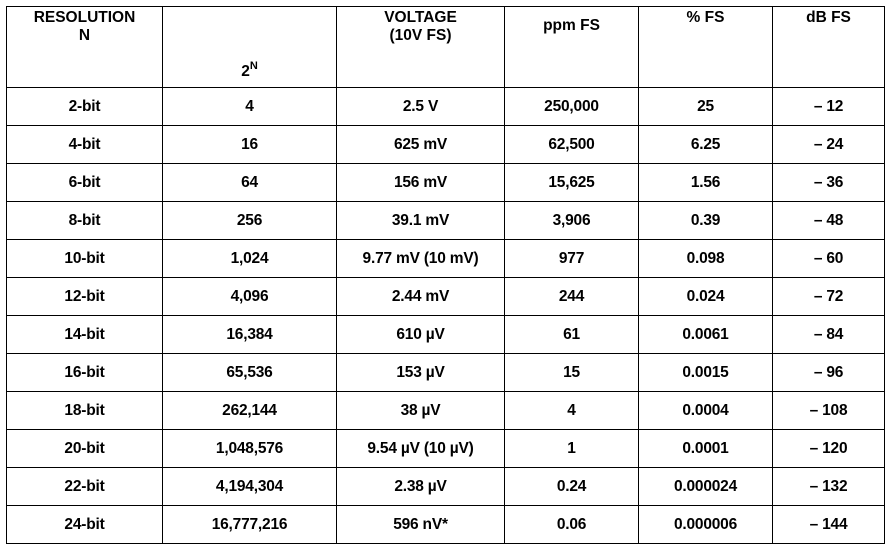 This screenshot has height=546, width=889. I want to click on header-resolution-line2: N, so click(84, 35).